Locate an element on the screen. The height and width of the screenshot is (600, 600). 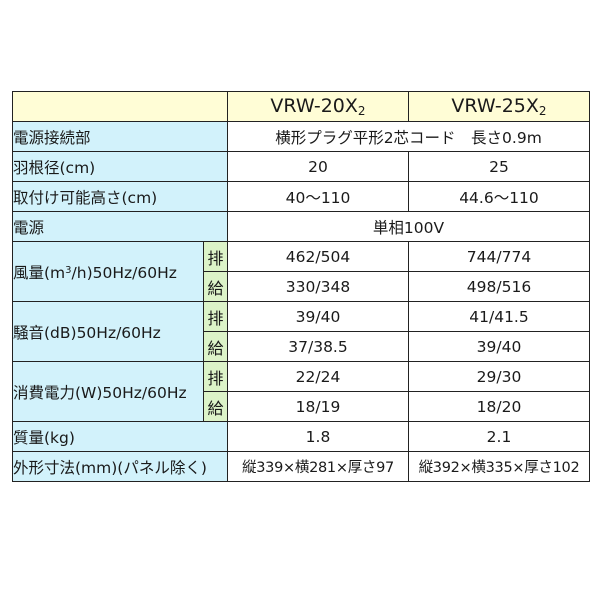
row-airflow-supply: 給 330/348 498/516 is located at coordinates (301, 286).